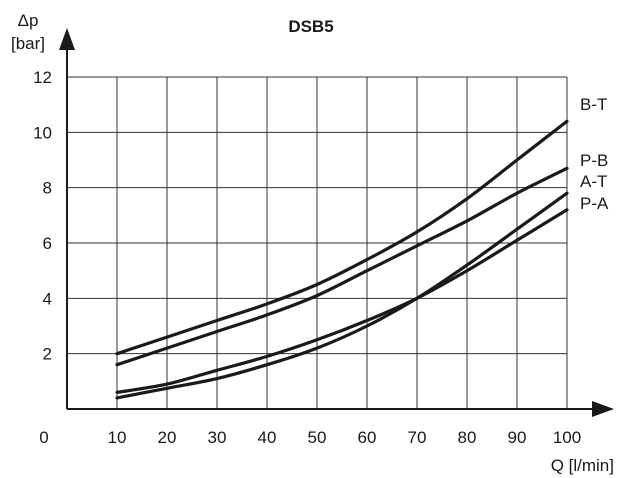  Describe the element at coordinates (217, 437) in the screenshot. I see `x-tick-label: 30` at that location.